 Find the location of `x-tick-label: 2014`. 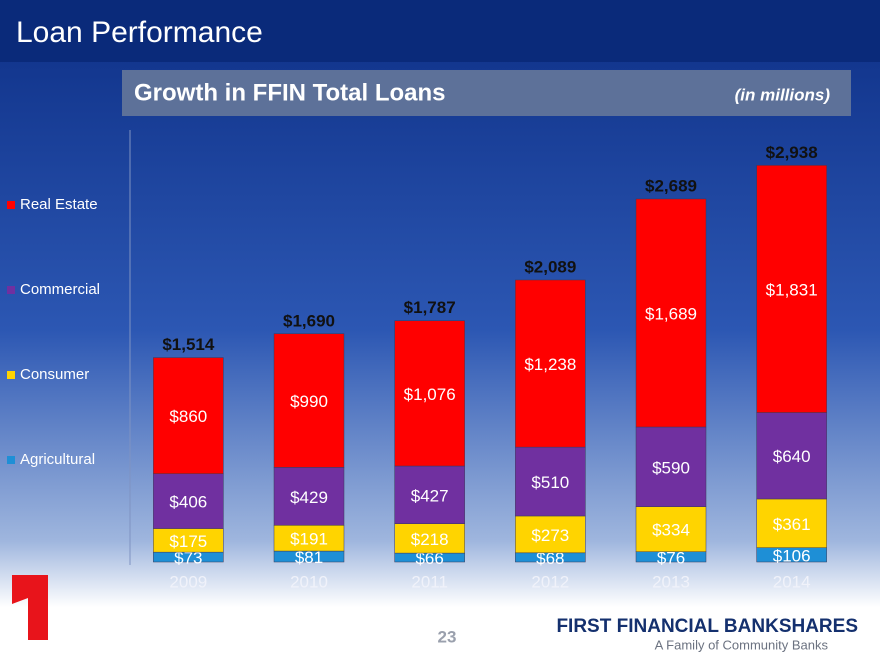

x-tick-label: 2014 is located at coordinates (792, 581).